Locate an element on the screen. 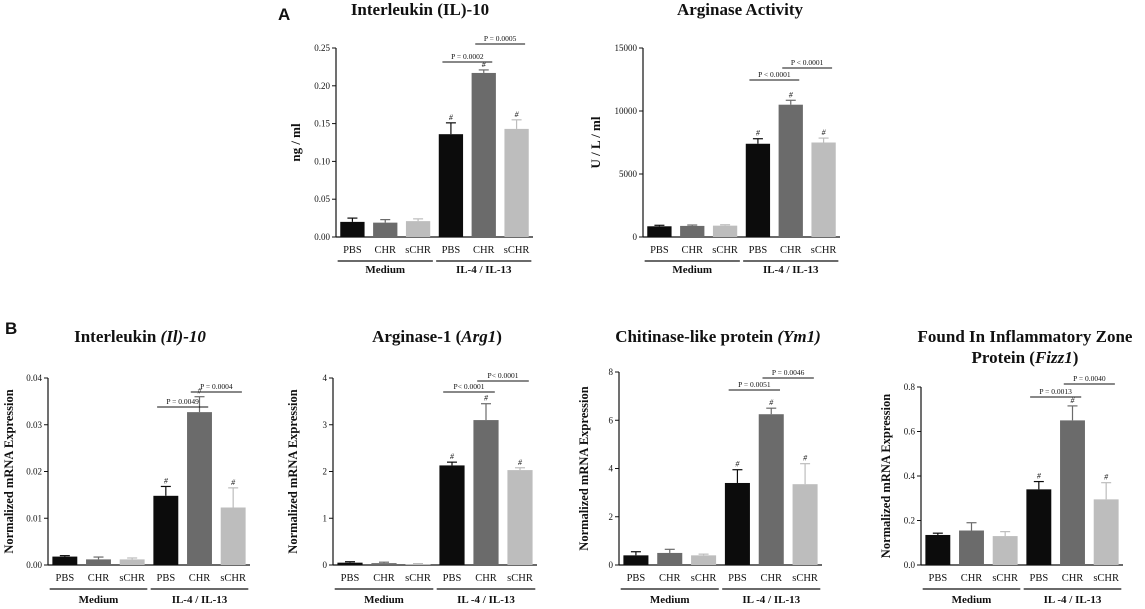  y-tick-label: 0.4 is located at coordinates (910, 476).